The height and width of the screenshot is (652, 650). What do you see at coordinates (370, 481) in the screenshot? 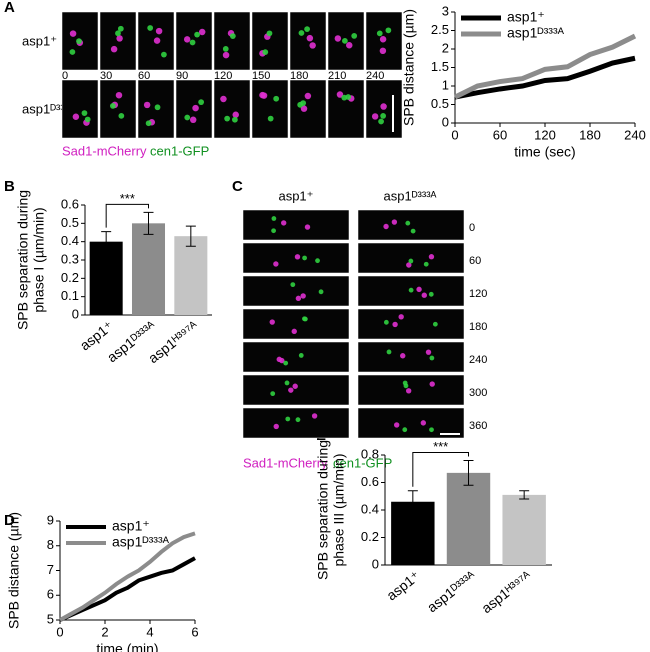
I see `y-tick-label: 0.6` at bounding box center [370, 481].